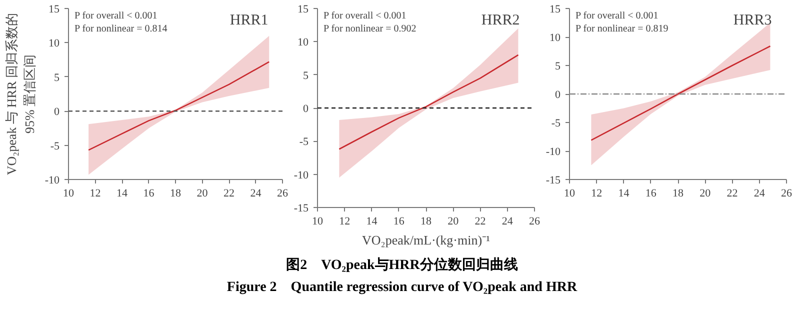 The image size is (794, 322). Describe the element at coordinates (402, 288) in the screenshot. I see `caption: Figure 2 Quantile regression curve of VO₂peak and HRR` at that location.